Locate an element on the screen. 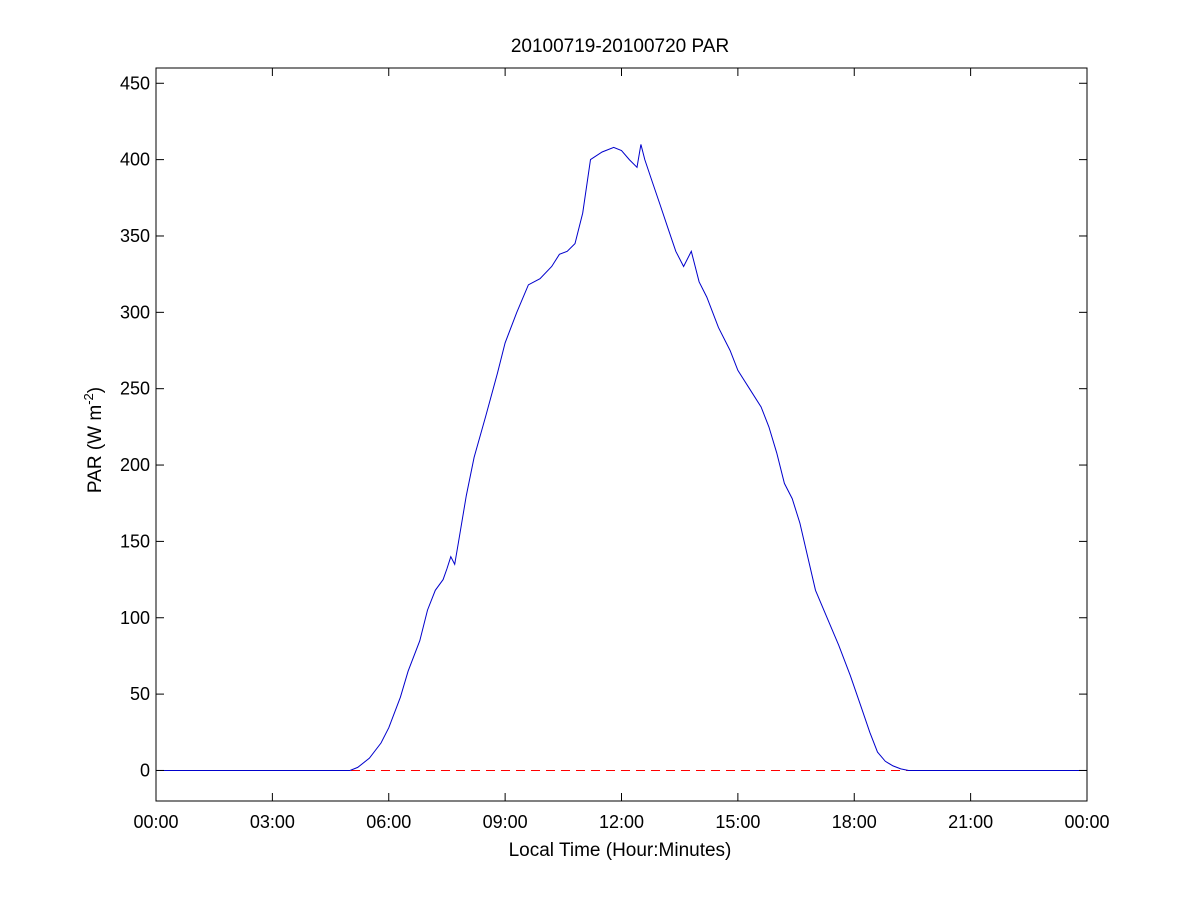 The width and height of the screenshot is (1201, 901). y-axis-label-base: PAR (W m is located at coordinates (95, 449).